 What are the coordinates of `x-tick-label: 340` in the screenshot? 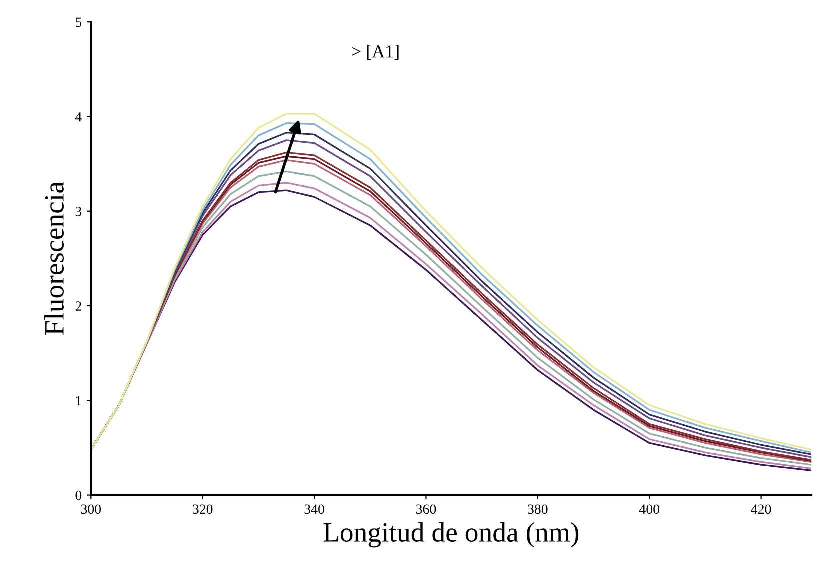 It's located at (314, 509).